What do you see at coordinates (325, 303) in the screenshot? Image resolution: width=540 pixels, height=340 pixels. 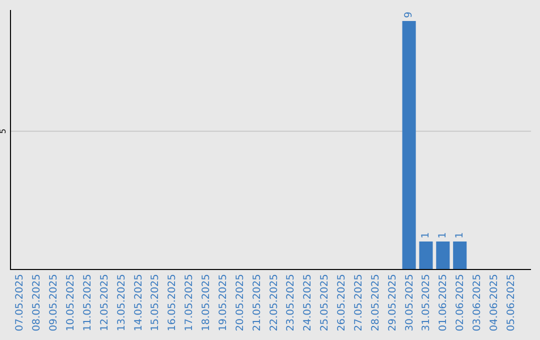 I see `x-tick-label: 25.05.2025` at bounding box center [325, 303].